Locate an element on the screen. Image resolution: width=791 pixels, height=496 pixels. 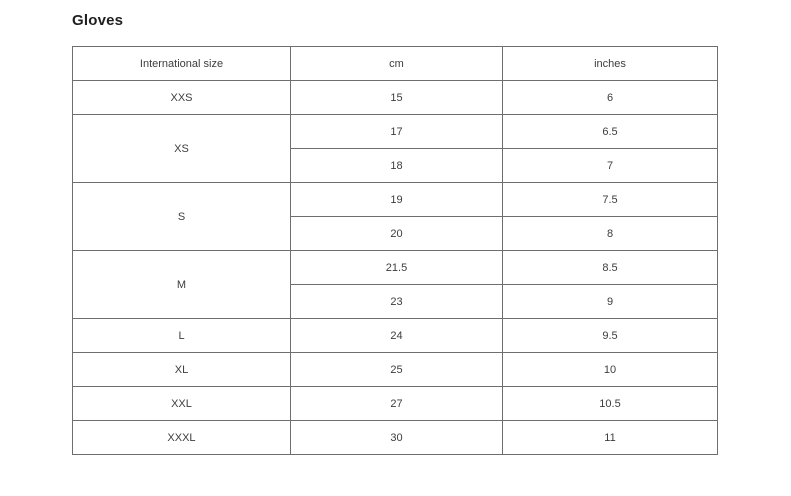
cm-cell: 20 is located at coordinates (396, 233).